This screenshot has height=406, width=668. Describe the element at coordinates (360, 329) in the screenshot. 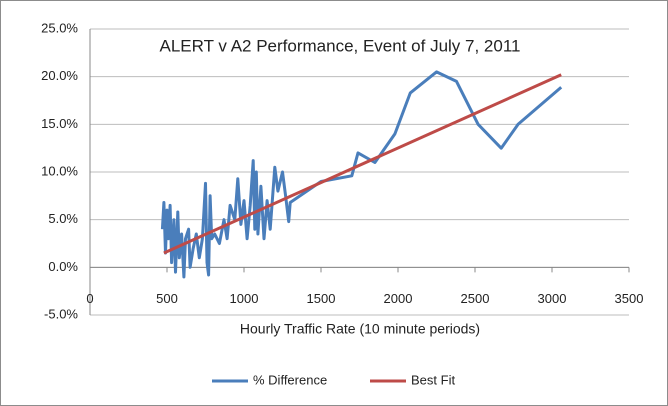

I see `x-axis-label: Hourly Traffic Rate (10 minute periods)` at that location.